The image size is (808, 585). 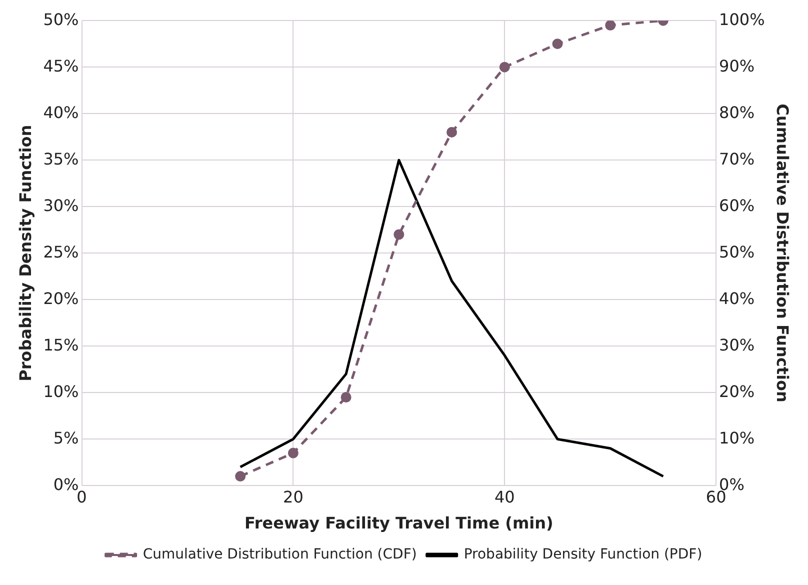 What do you see at coordinates (61, 66) in the screenshot?
I see `y-tick-label: 45%` at bounding box center [61, 66].